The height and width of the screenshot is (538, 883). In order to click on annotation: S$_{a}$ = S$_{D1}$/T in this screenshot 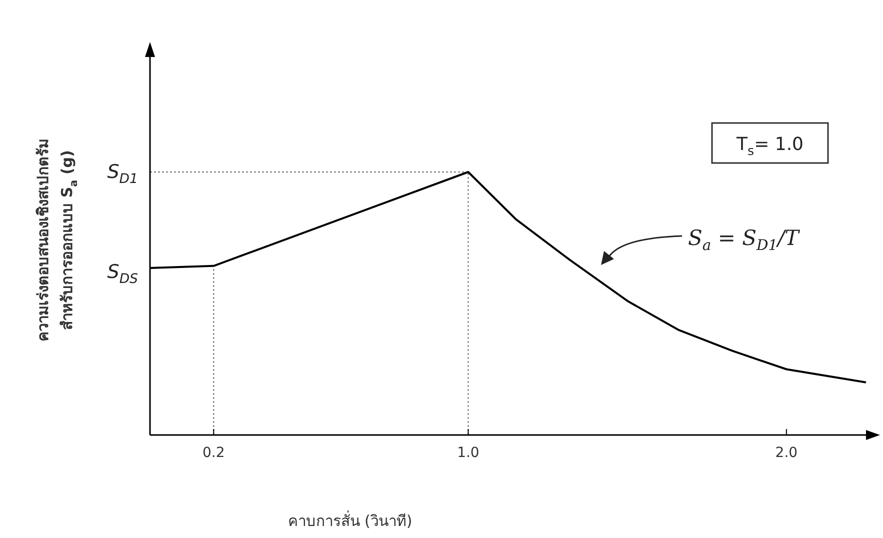, I will do `click(744, 240)`.